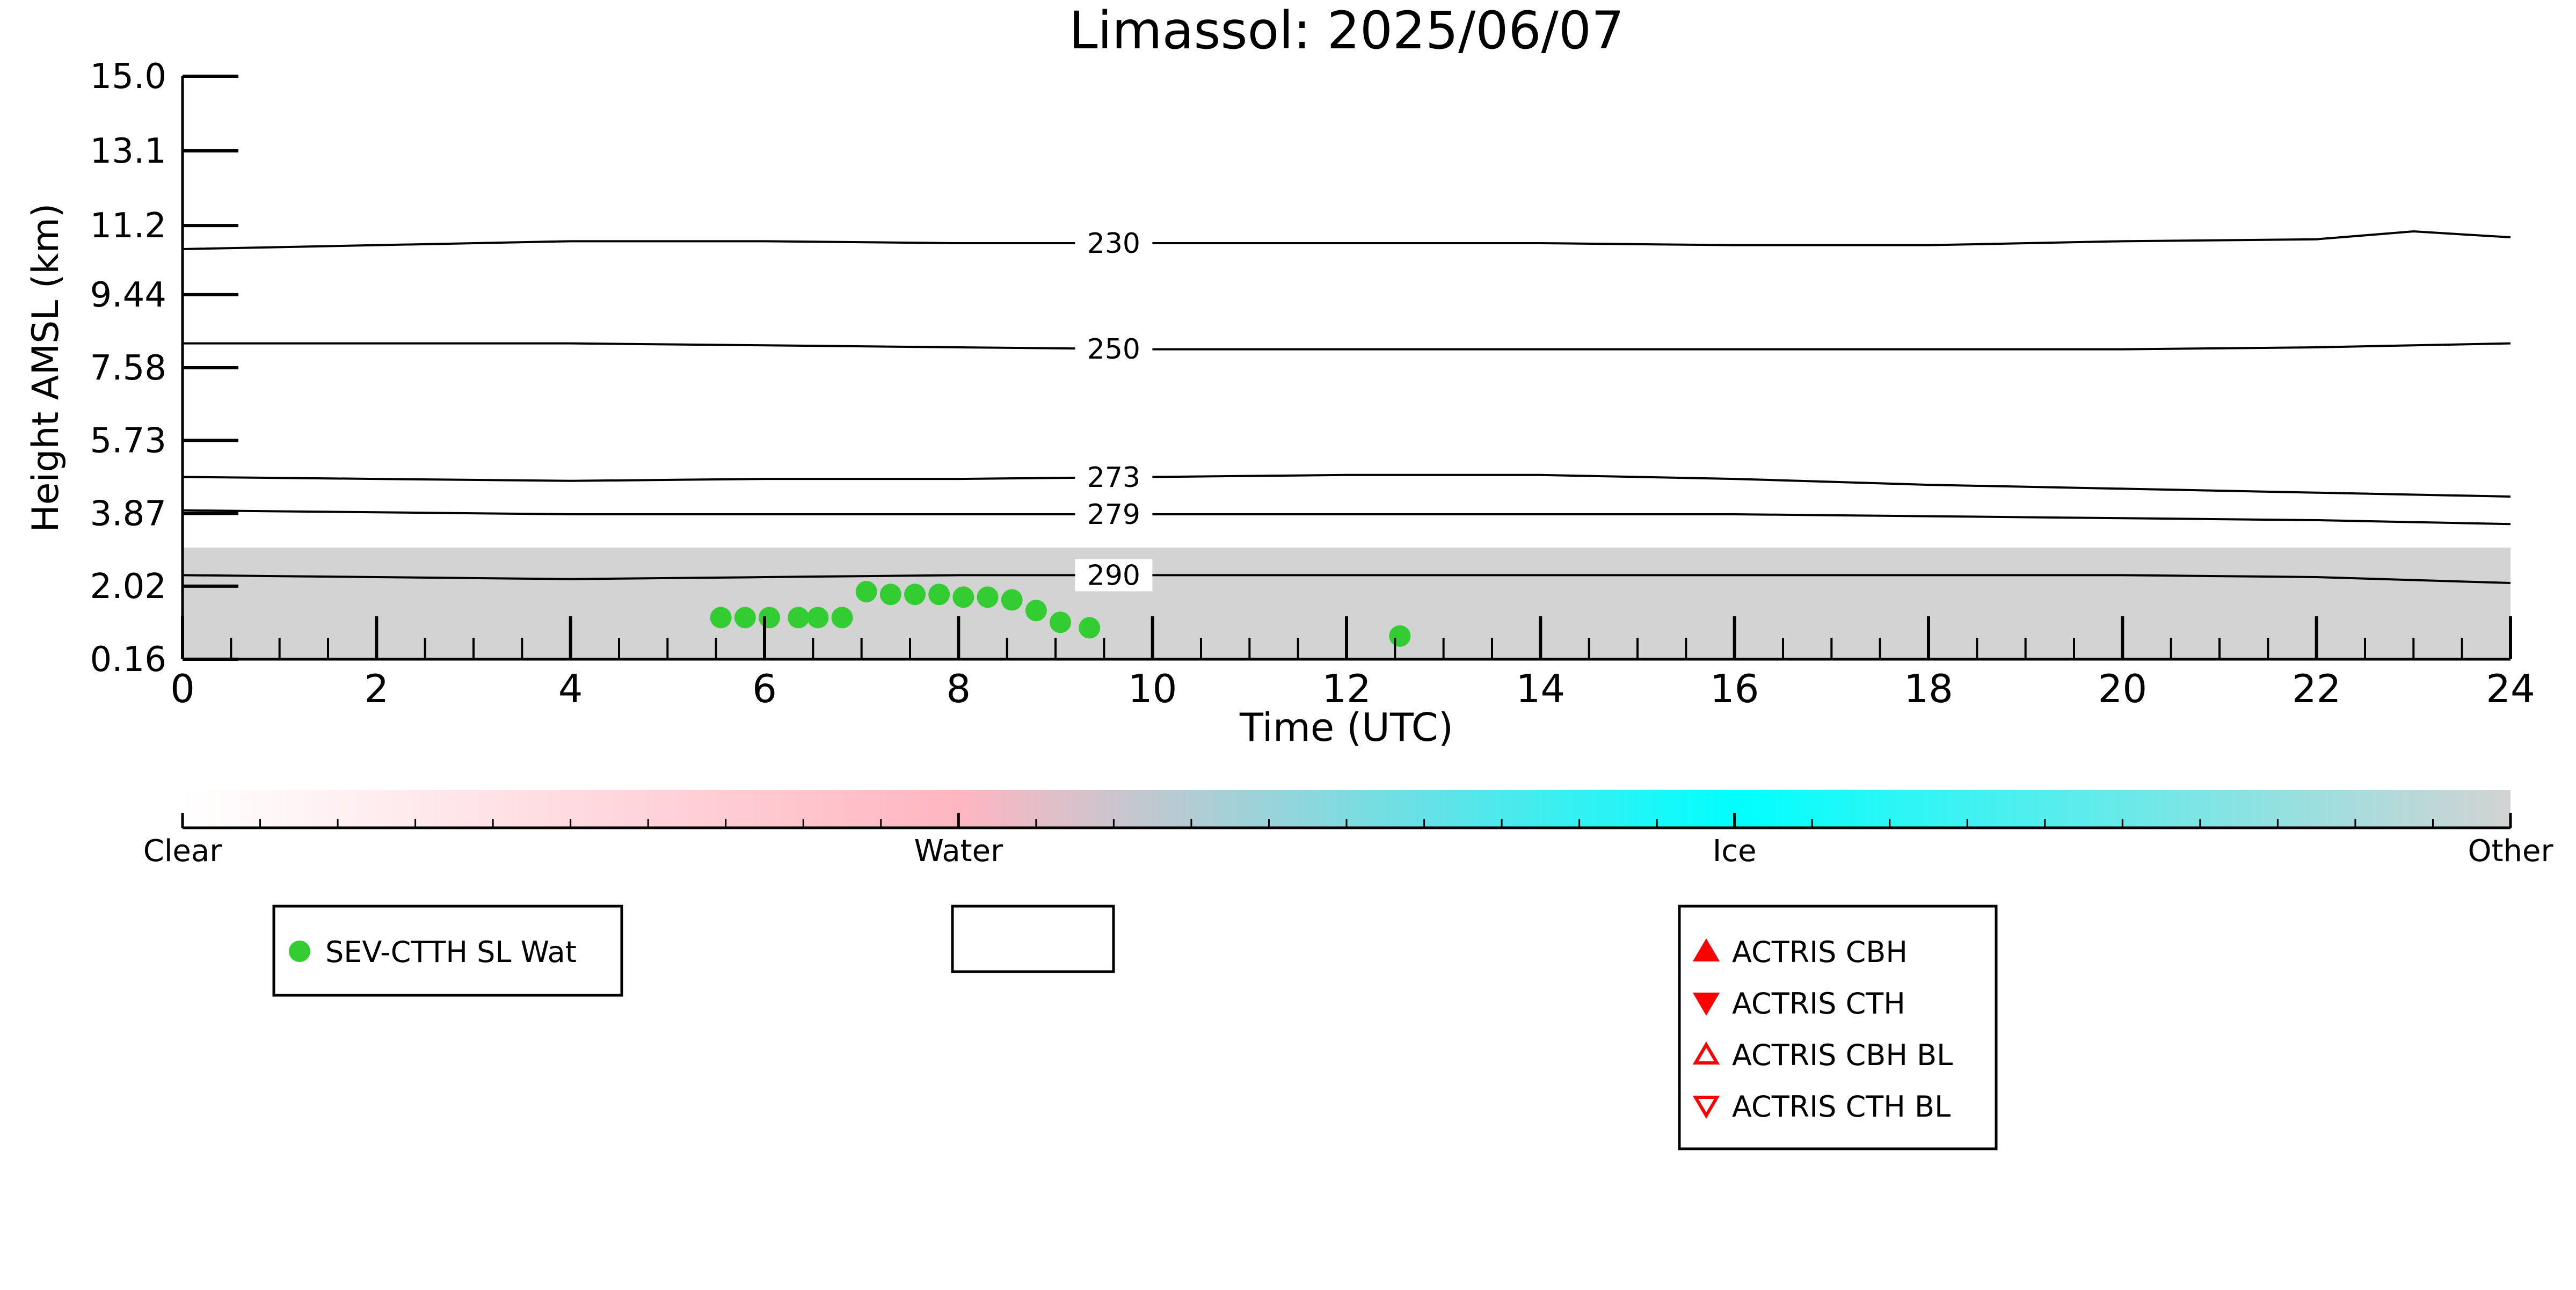 The width and height of the screenshot is (2576, 1290). What do you see at coordinates (128, 151) in the screenshot?
I see `y-tick-label: 13.1` at bounding box center [128, 151].